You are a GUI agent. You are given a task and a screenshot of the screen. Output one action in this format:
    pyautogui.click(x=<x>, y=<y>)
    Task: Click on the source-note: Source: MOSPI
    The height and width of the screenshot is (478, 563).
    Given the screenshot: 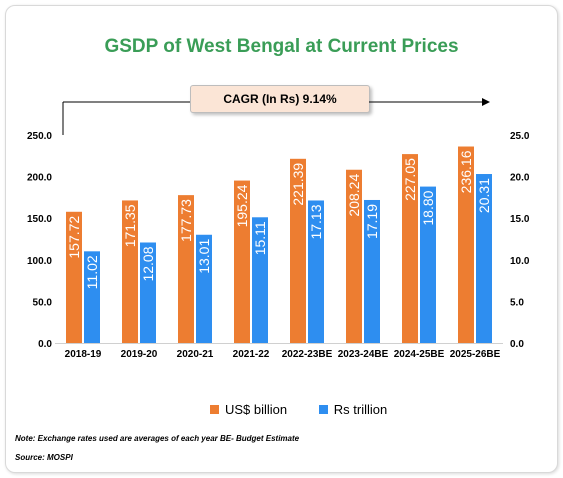 What is the action you would take?
    pyautogui.click(x=44, y=457)
    